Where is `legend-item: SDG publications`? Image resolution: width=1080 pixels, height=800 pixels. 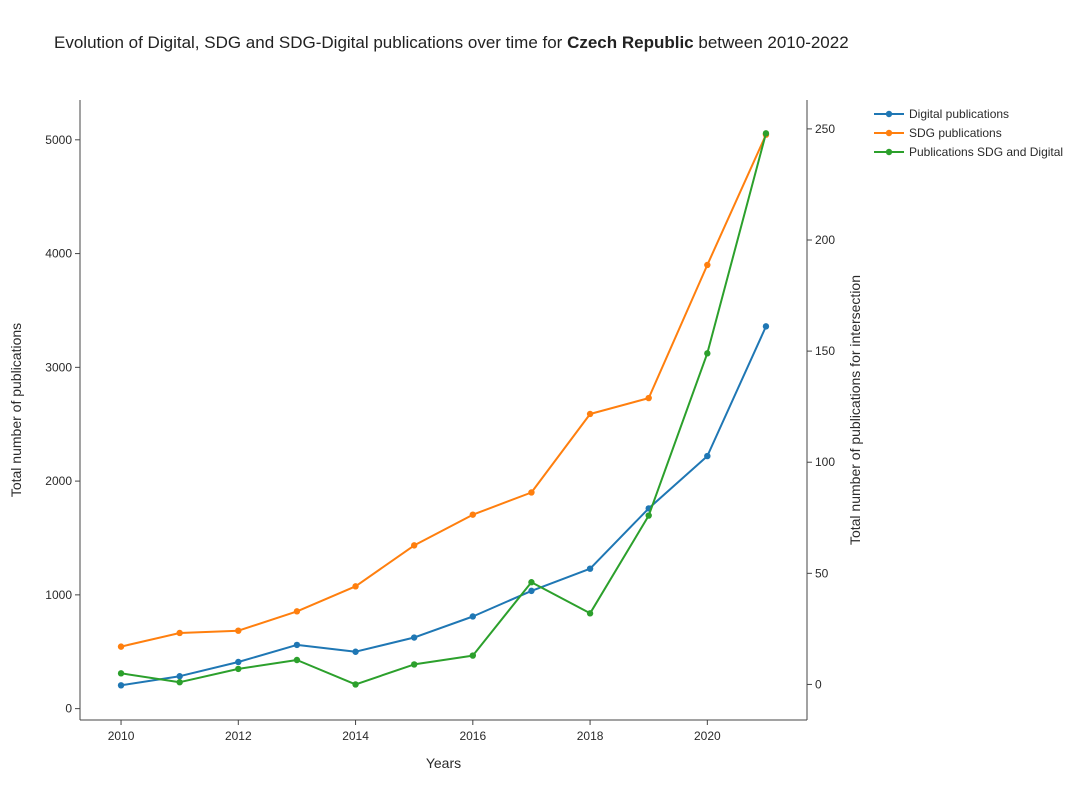 legend-item: SDG publications is located at coordinates (938, 133).